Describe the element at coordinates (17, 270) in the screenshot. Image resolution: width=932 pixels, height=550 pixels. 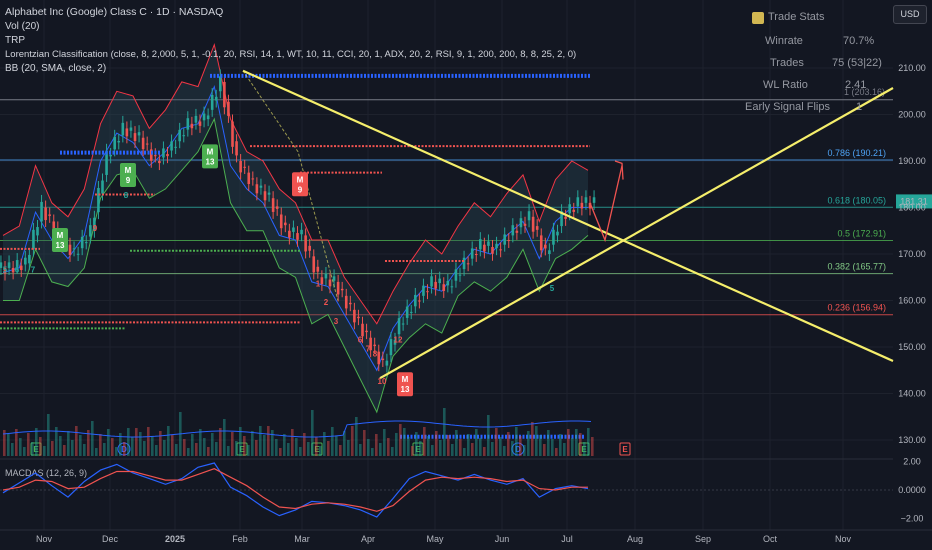
I see `sequence-count-label: 6` at that location.